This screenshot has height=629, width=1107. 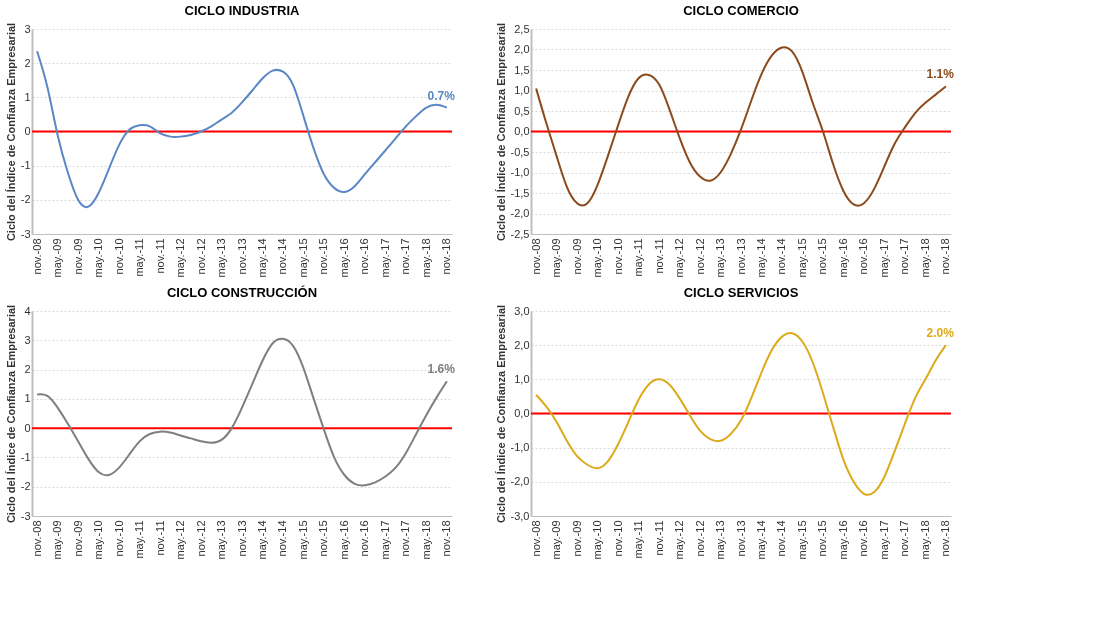 What do you see at coordinates (27, 339) in the screenshot?
I see `y-tick-label: 3` at bounding box center [27, 339].